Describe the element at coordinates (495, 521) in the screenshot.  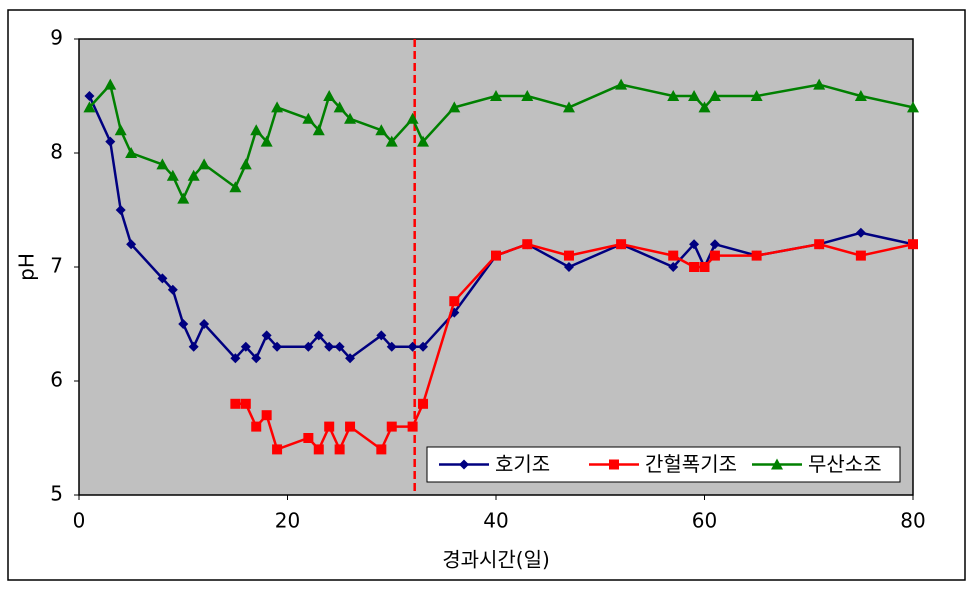
I see `x-tick-label: 40` at that location.